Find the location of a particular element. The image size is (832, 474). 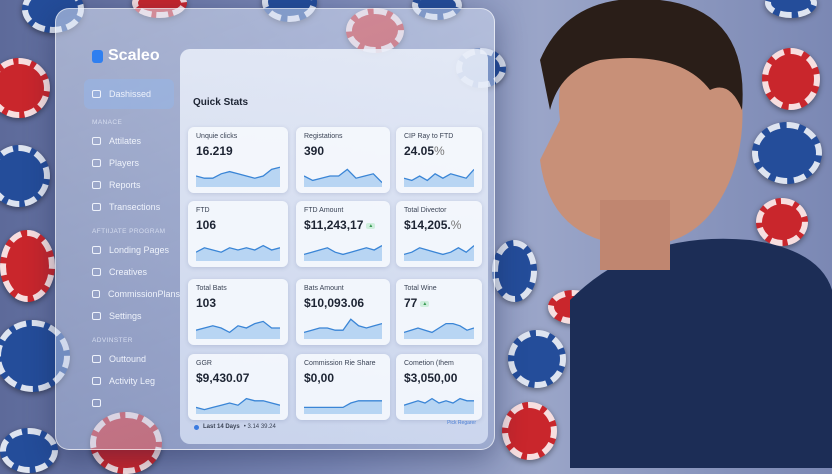

sidebar-item: Attilates is located at coordinates (121, 141).